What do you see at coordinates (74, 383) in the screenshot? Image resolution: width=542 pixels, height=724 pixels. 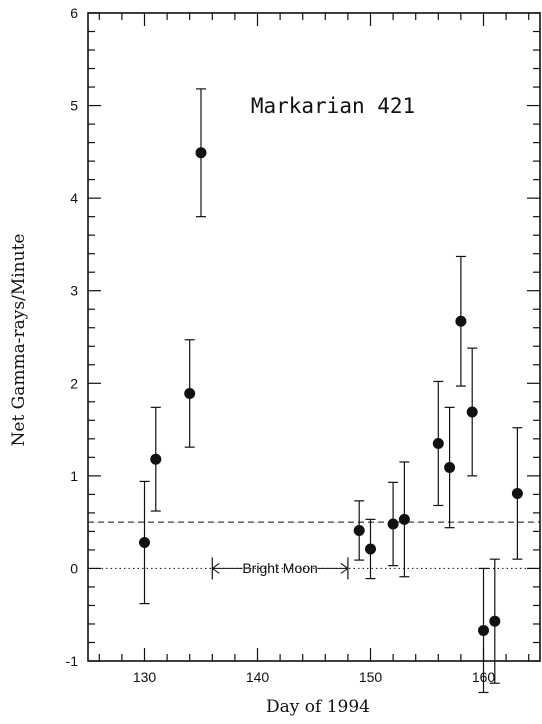 I see `y-tick-label: 2` at bounding box center [74, 383].